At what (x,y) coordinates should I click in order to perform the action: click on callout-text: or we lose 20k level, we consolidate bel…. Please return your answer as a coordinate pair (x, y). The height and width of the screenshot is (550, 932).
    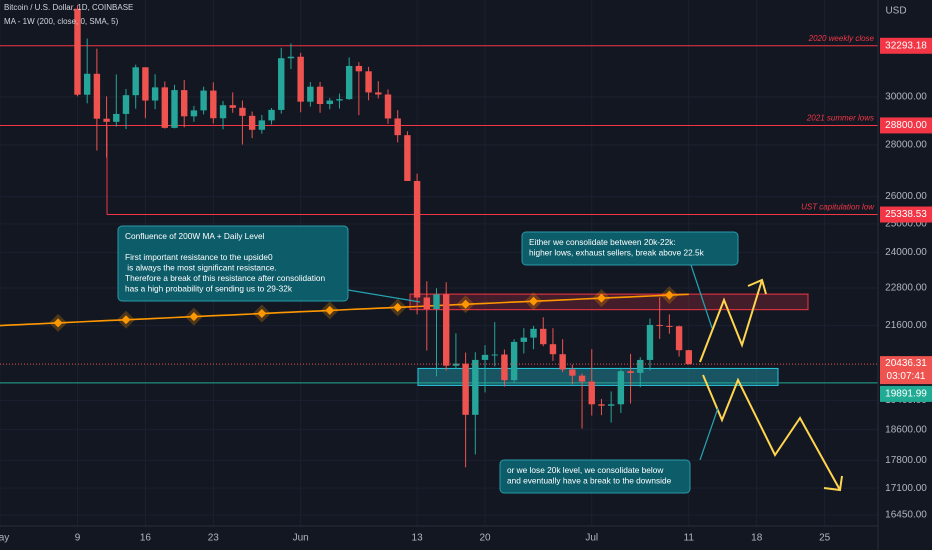
    Looking at the image, I should click on (585, 470).